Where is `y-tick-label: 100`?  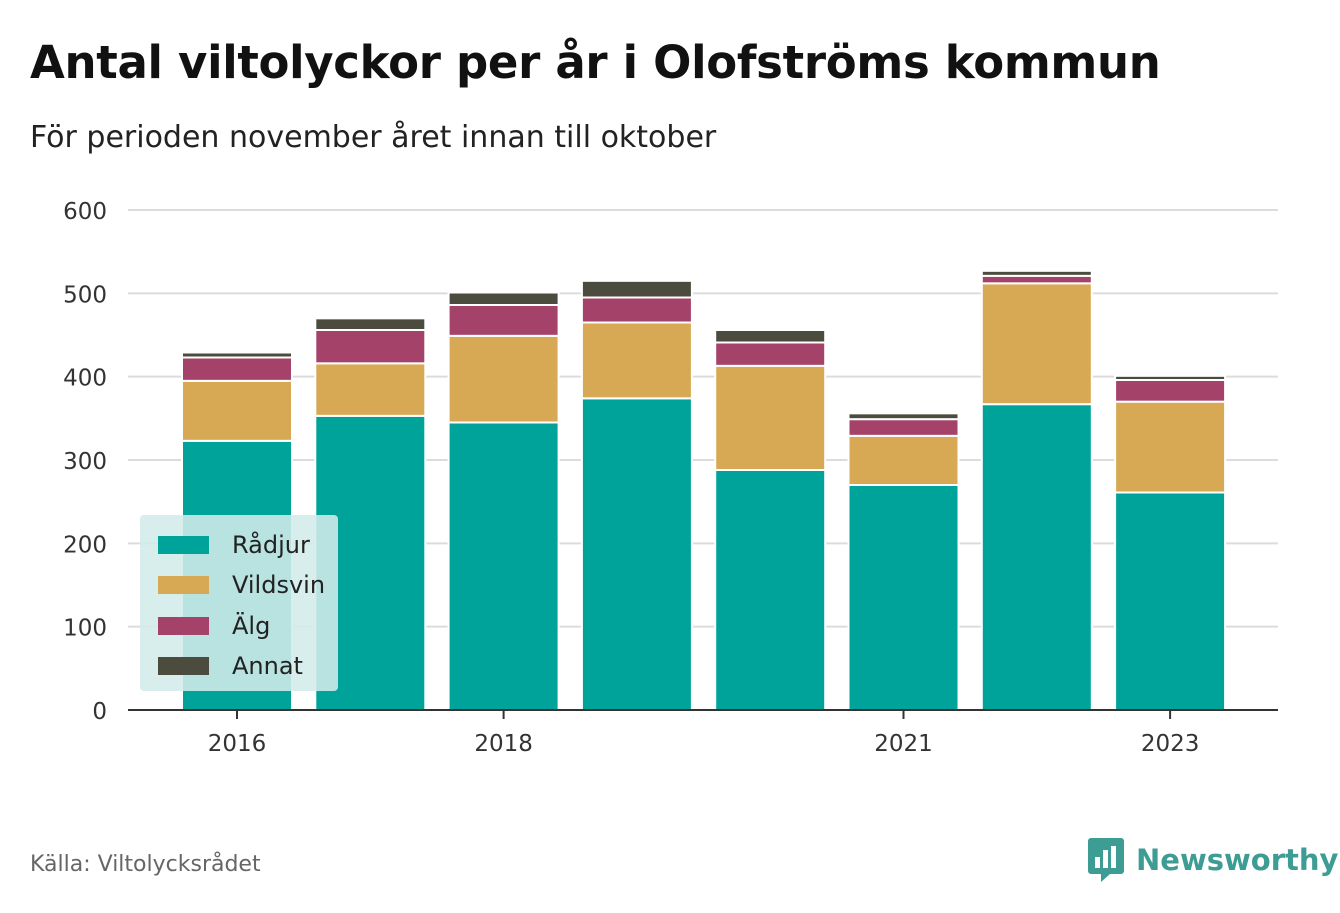 y-tick-label: 100 is located at coordinates (85, 629).